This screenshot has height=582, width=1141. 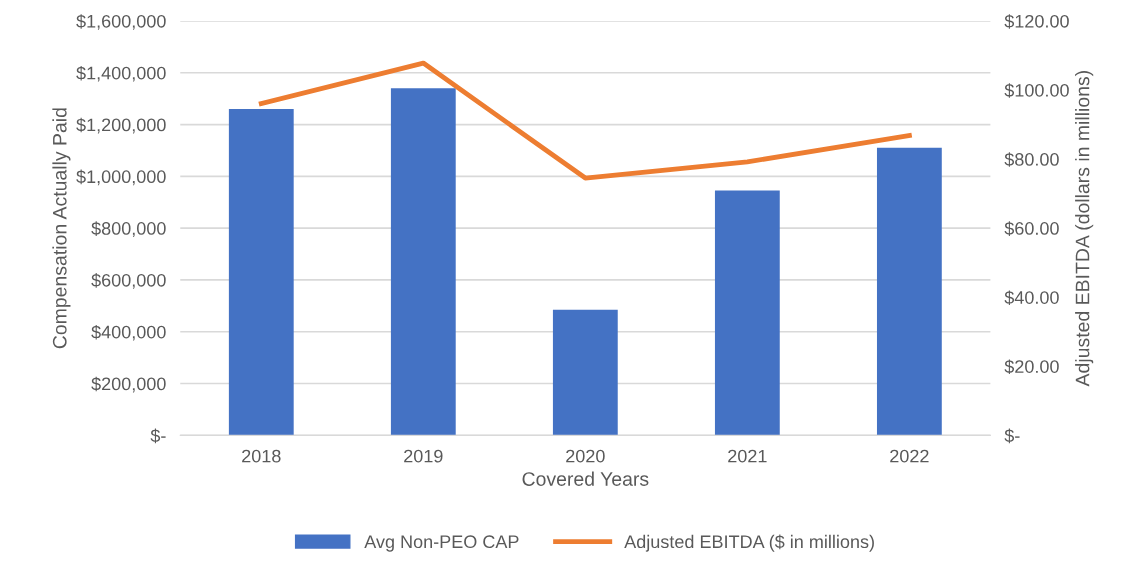 What do you see at coordinates (121, 22) in the screenshot?
I see `y-tick-label: $1,600,000` at bounding box center [121, 22].